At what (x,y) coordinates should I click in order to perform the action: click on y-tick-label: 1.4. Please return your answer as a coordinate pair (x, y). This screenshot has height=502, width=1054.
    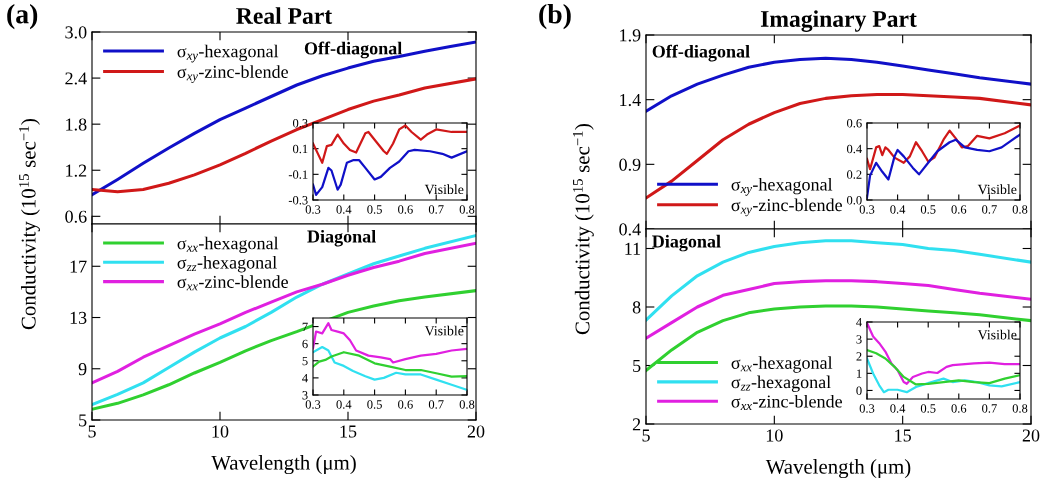
    Looking at the image, I should click on (630, 100).